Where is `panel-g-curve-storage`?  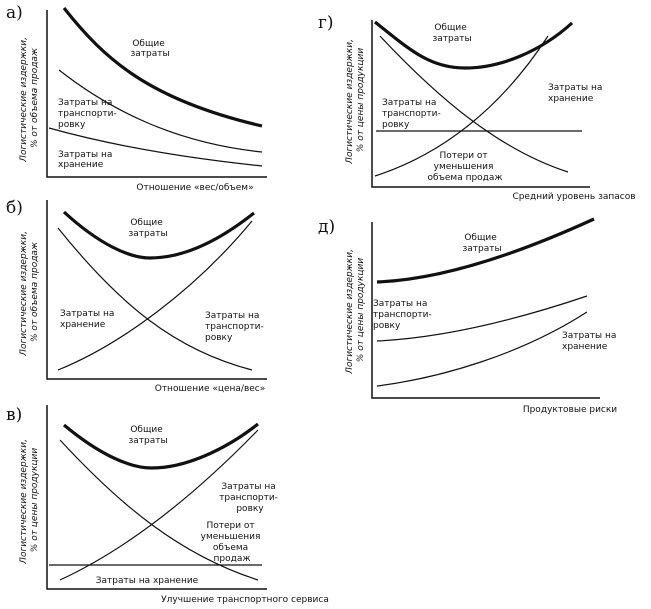 panel-g-curve-storage is located at coordinates (461, 106).